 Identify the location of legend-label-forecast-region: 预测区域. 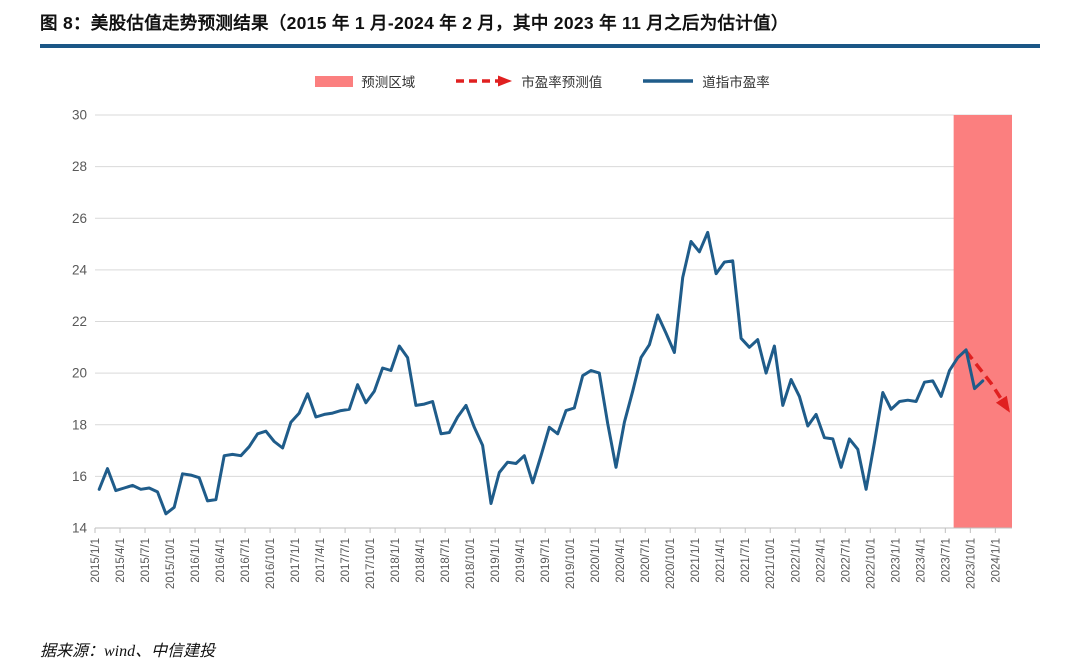
(388, 82).